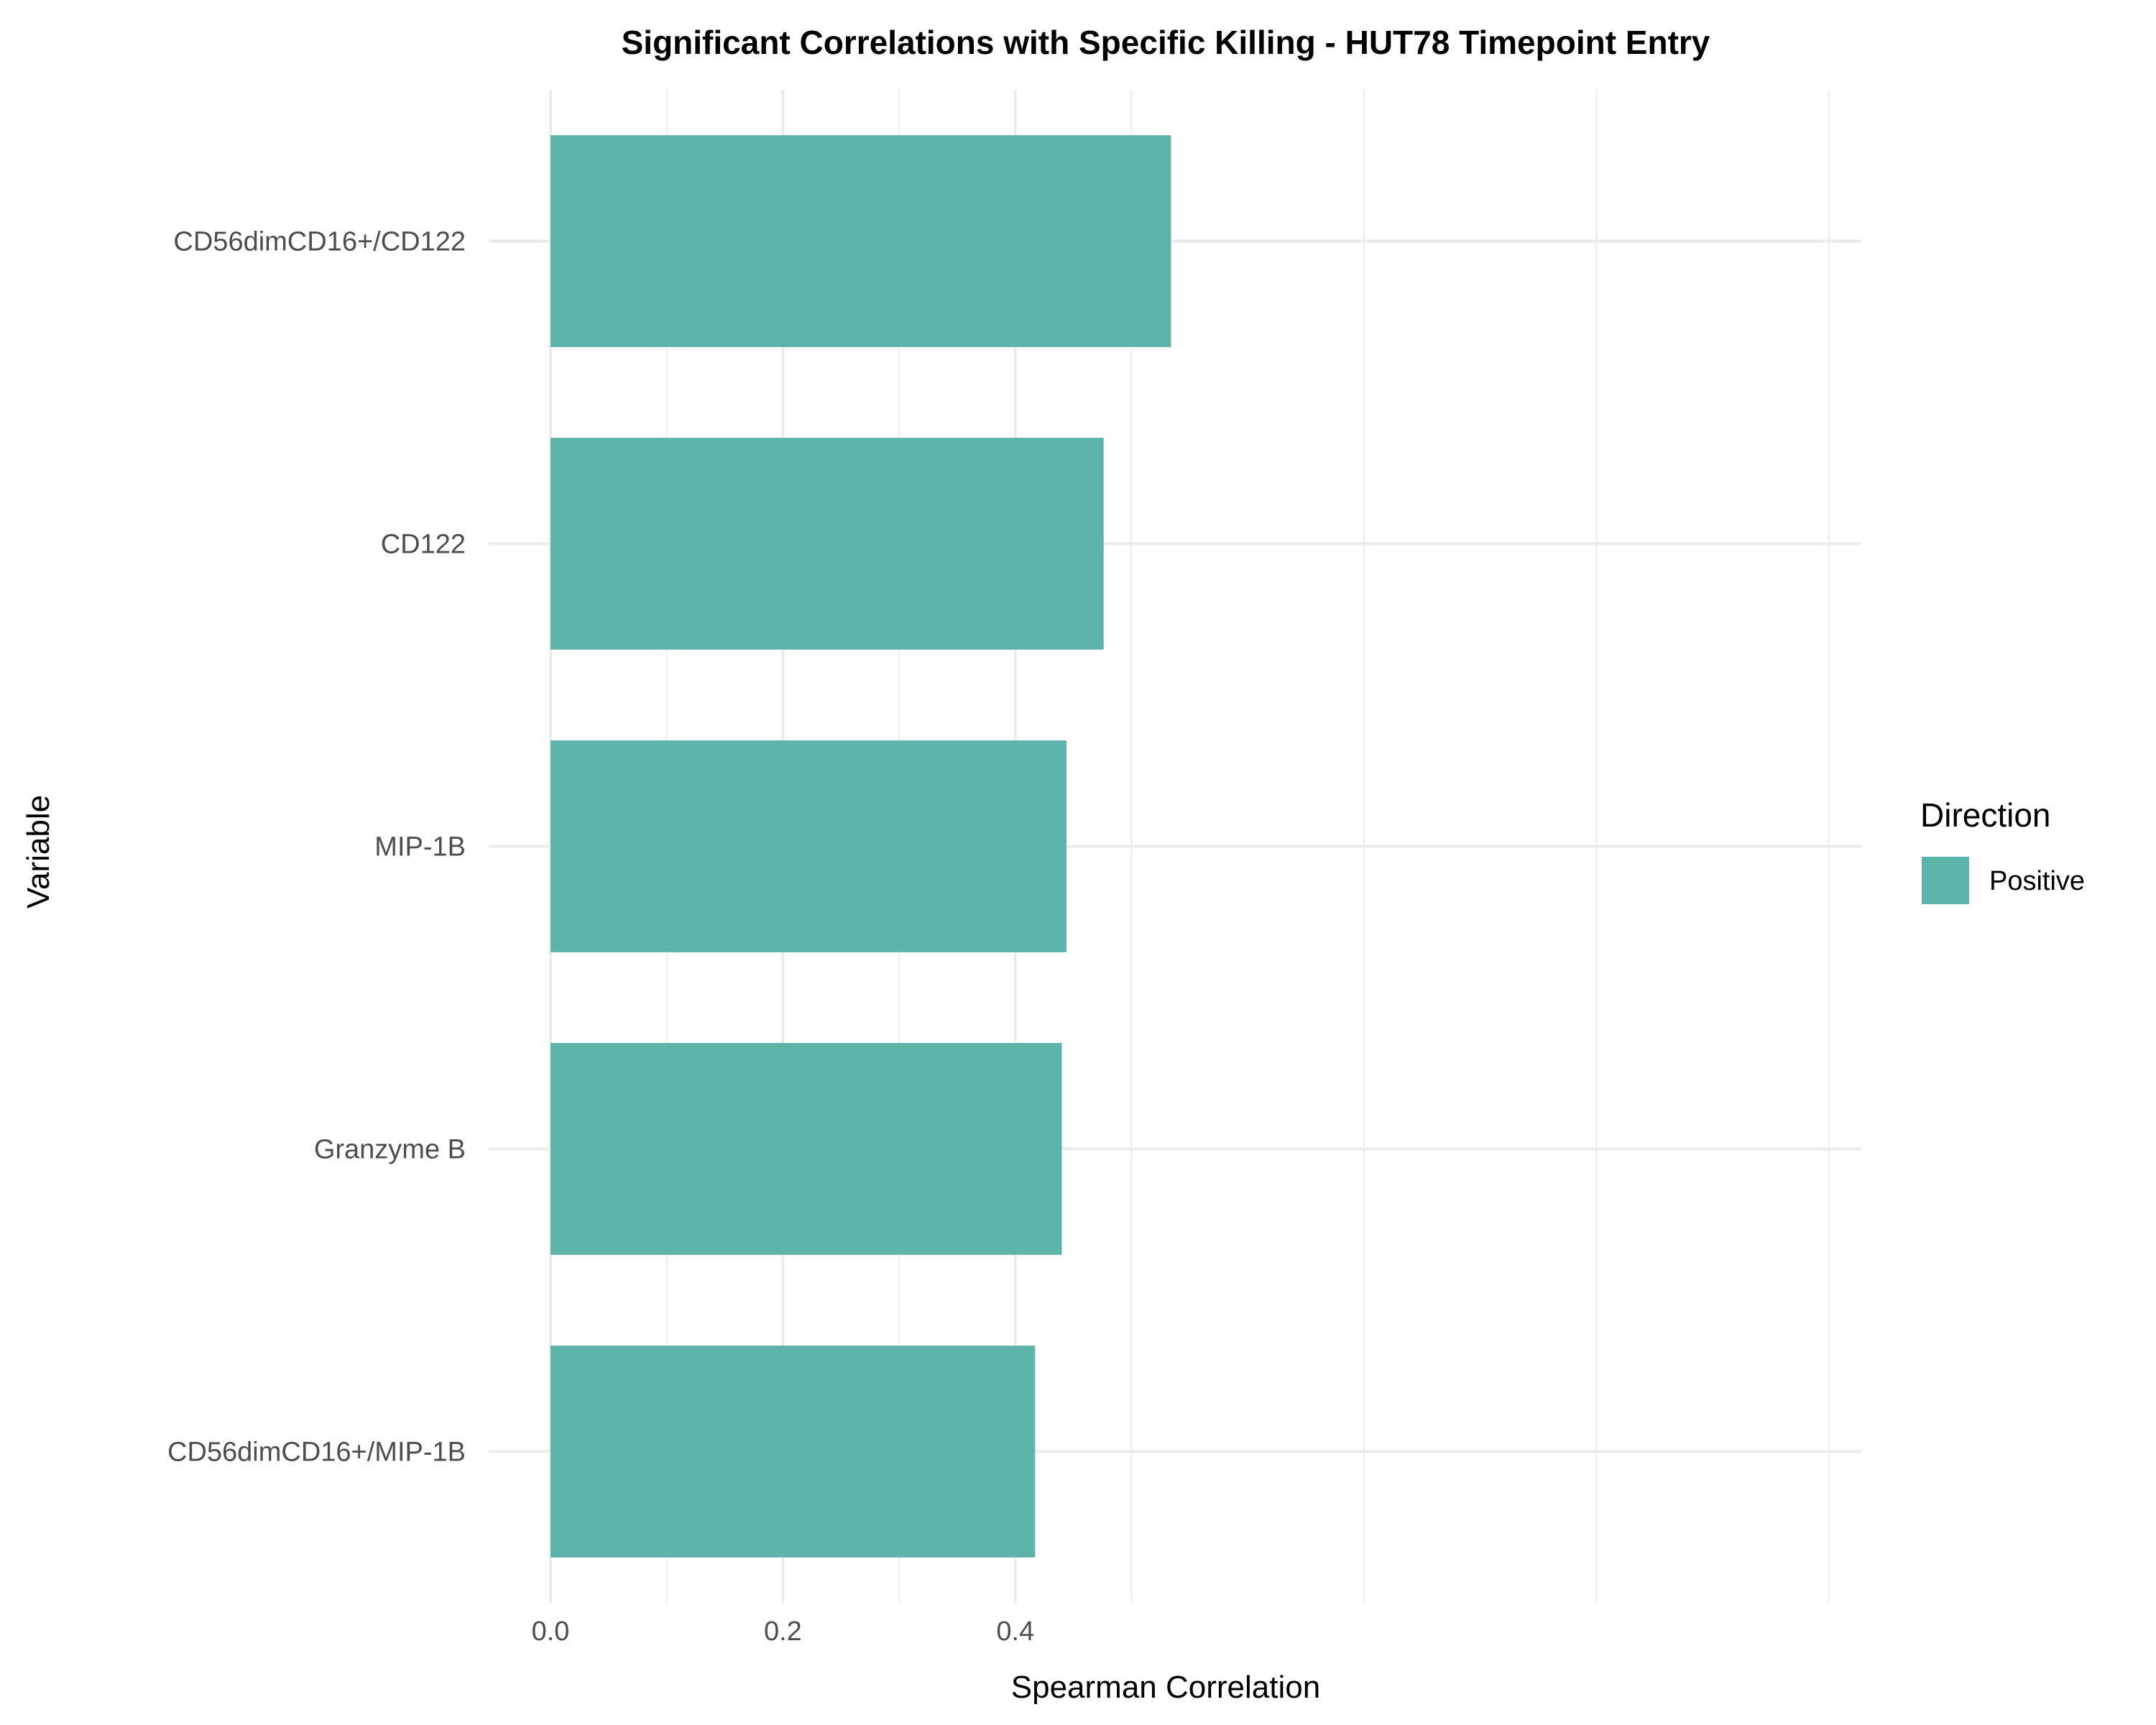 This screenshot has height=1725, width=2156. Describe the element at coordinates (1945, 880) in the screenshot. I see `legend-key-positive` at that location.